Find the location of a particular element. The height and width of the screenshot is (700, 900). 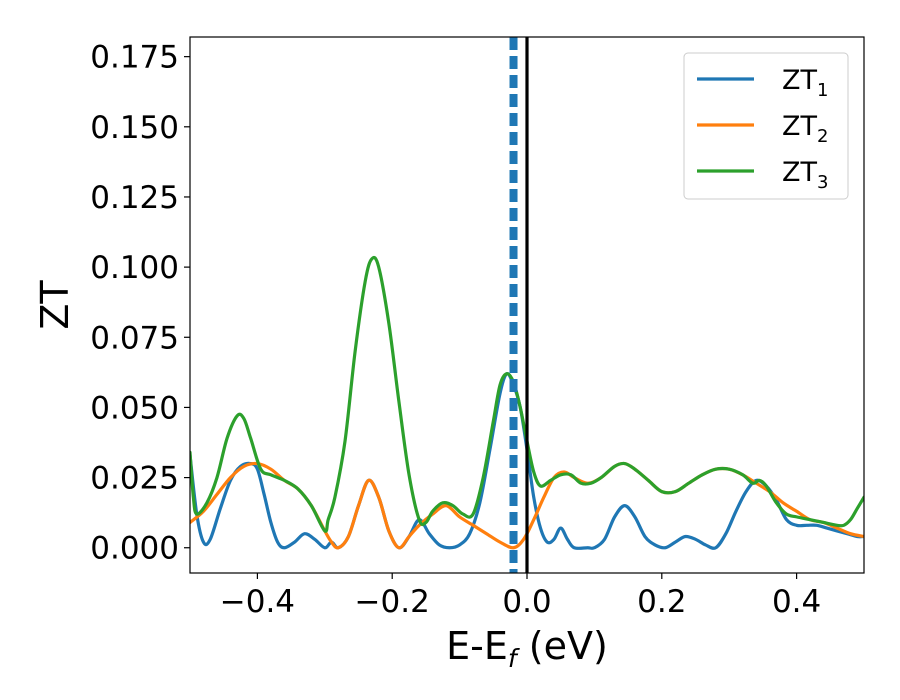

y-tick-label: 0.125 is located at coordinates (134, 198).